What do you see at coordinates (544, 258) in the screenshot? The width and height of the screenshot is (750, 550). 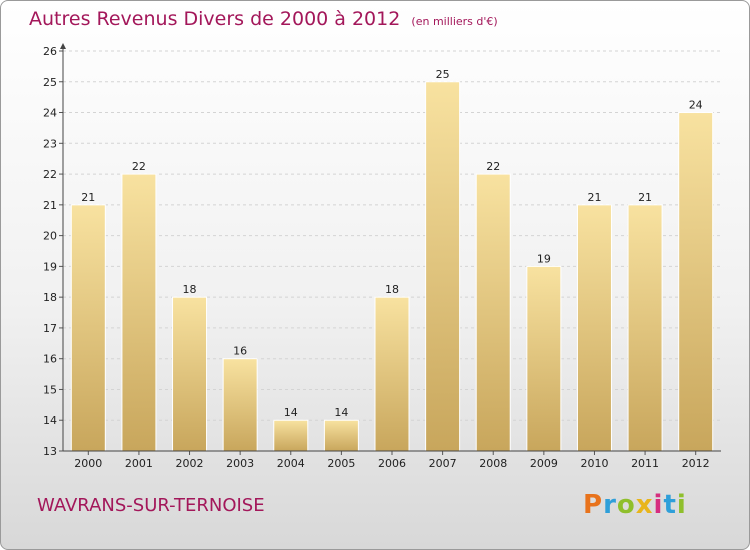 I see `bar-value-label: 19` at bounding box center [544, 258].